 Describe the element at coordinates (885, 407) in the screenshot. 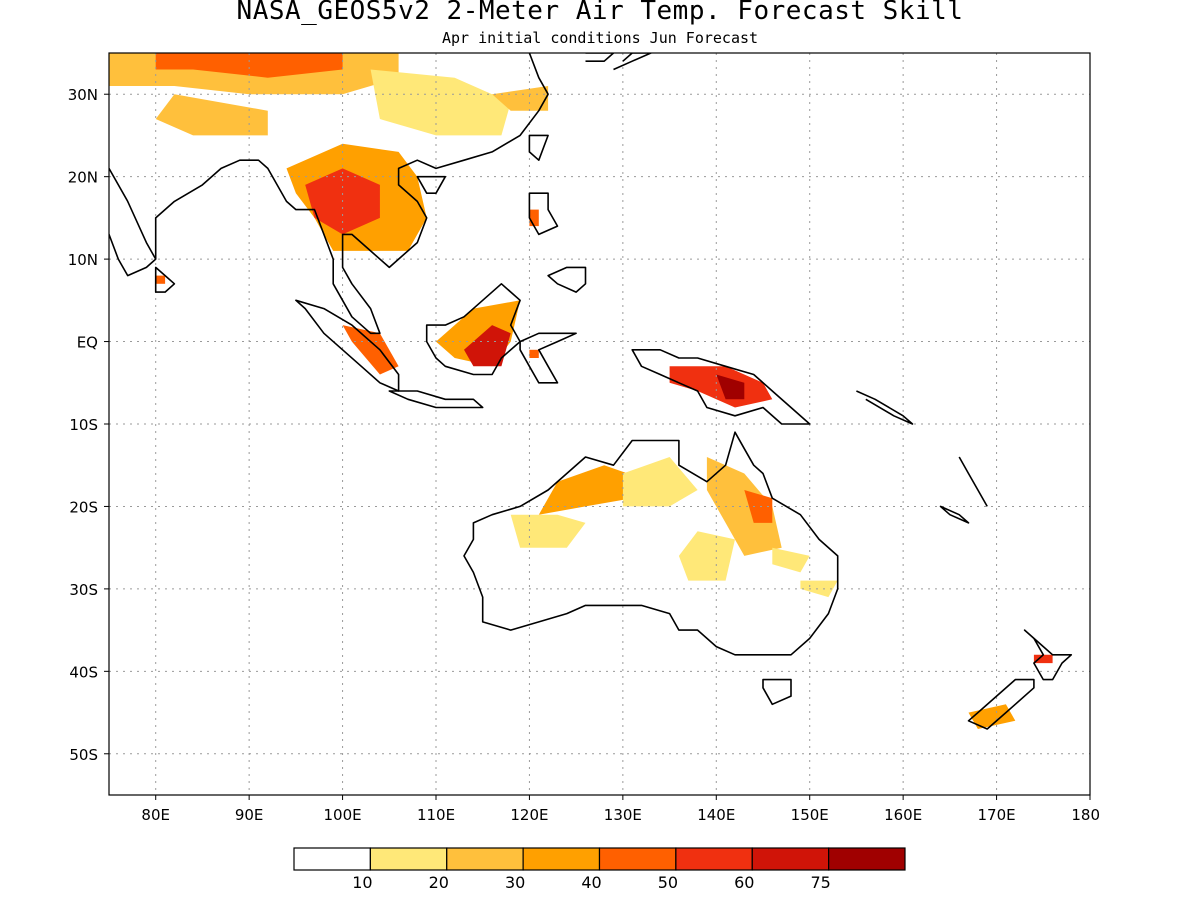

I see `coastline-solomons` at that location.